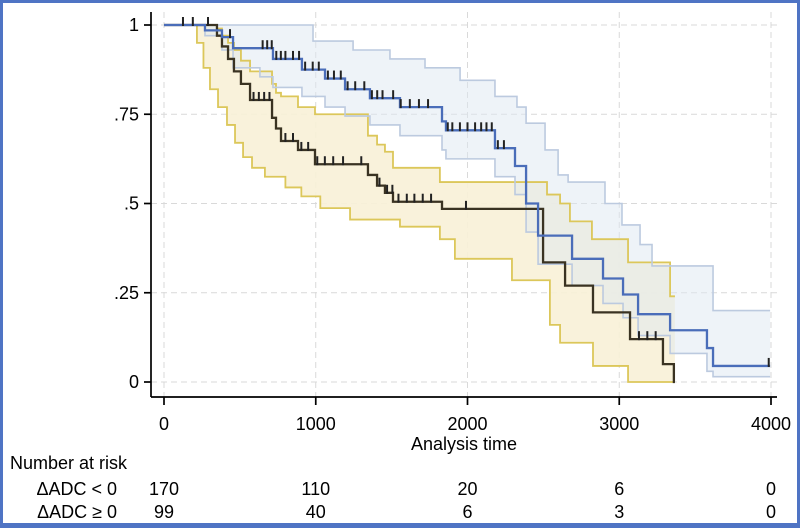  I want to click on risk-count-row0: 0, so click(771, 489).